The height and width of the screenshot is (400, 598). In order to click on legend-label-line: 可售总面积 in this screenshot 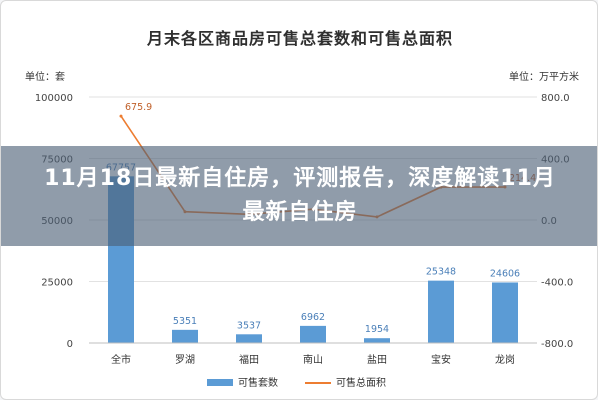, I will do `click(361, 382)`.